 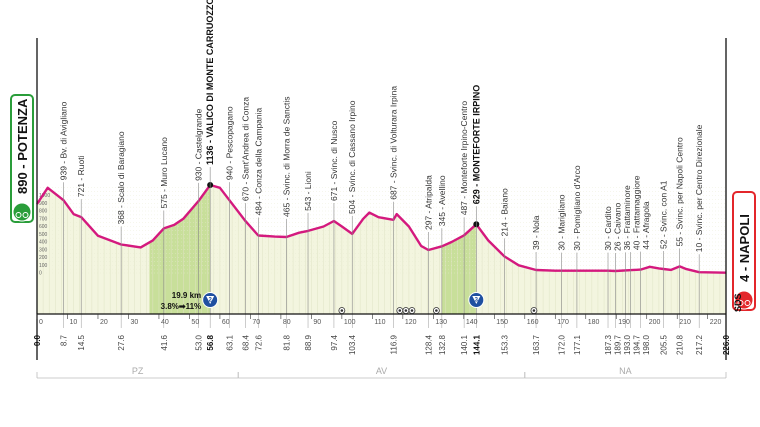 I want to click on waypoint-label: 30 - Cardito, so click(x=608, y=228).